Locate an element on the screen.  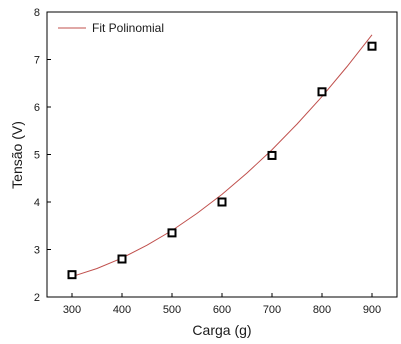
y-tick-labels: 2 3 4 5 6 7 8 is located at coordinates (37, 155).